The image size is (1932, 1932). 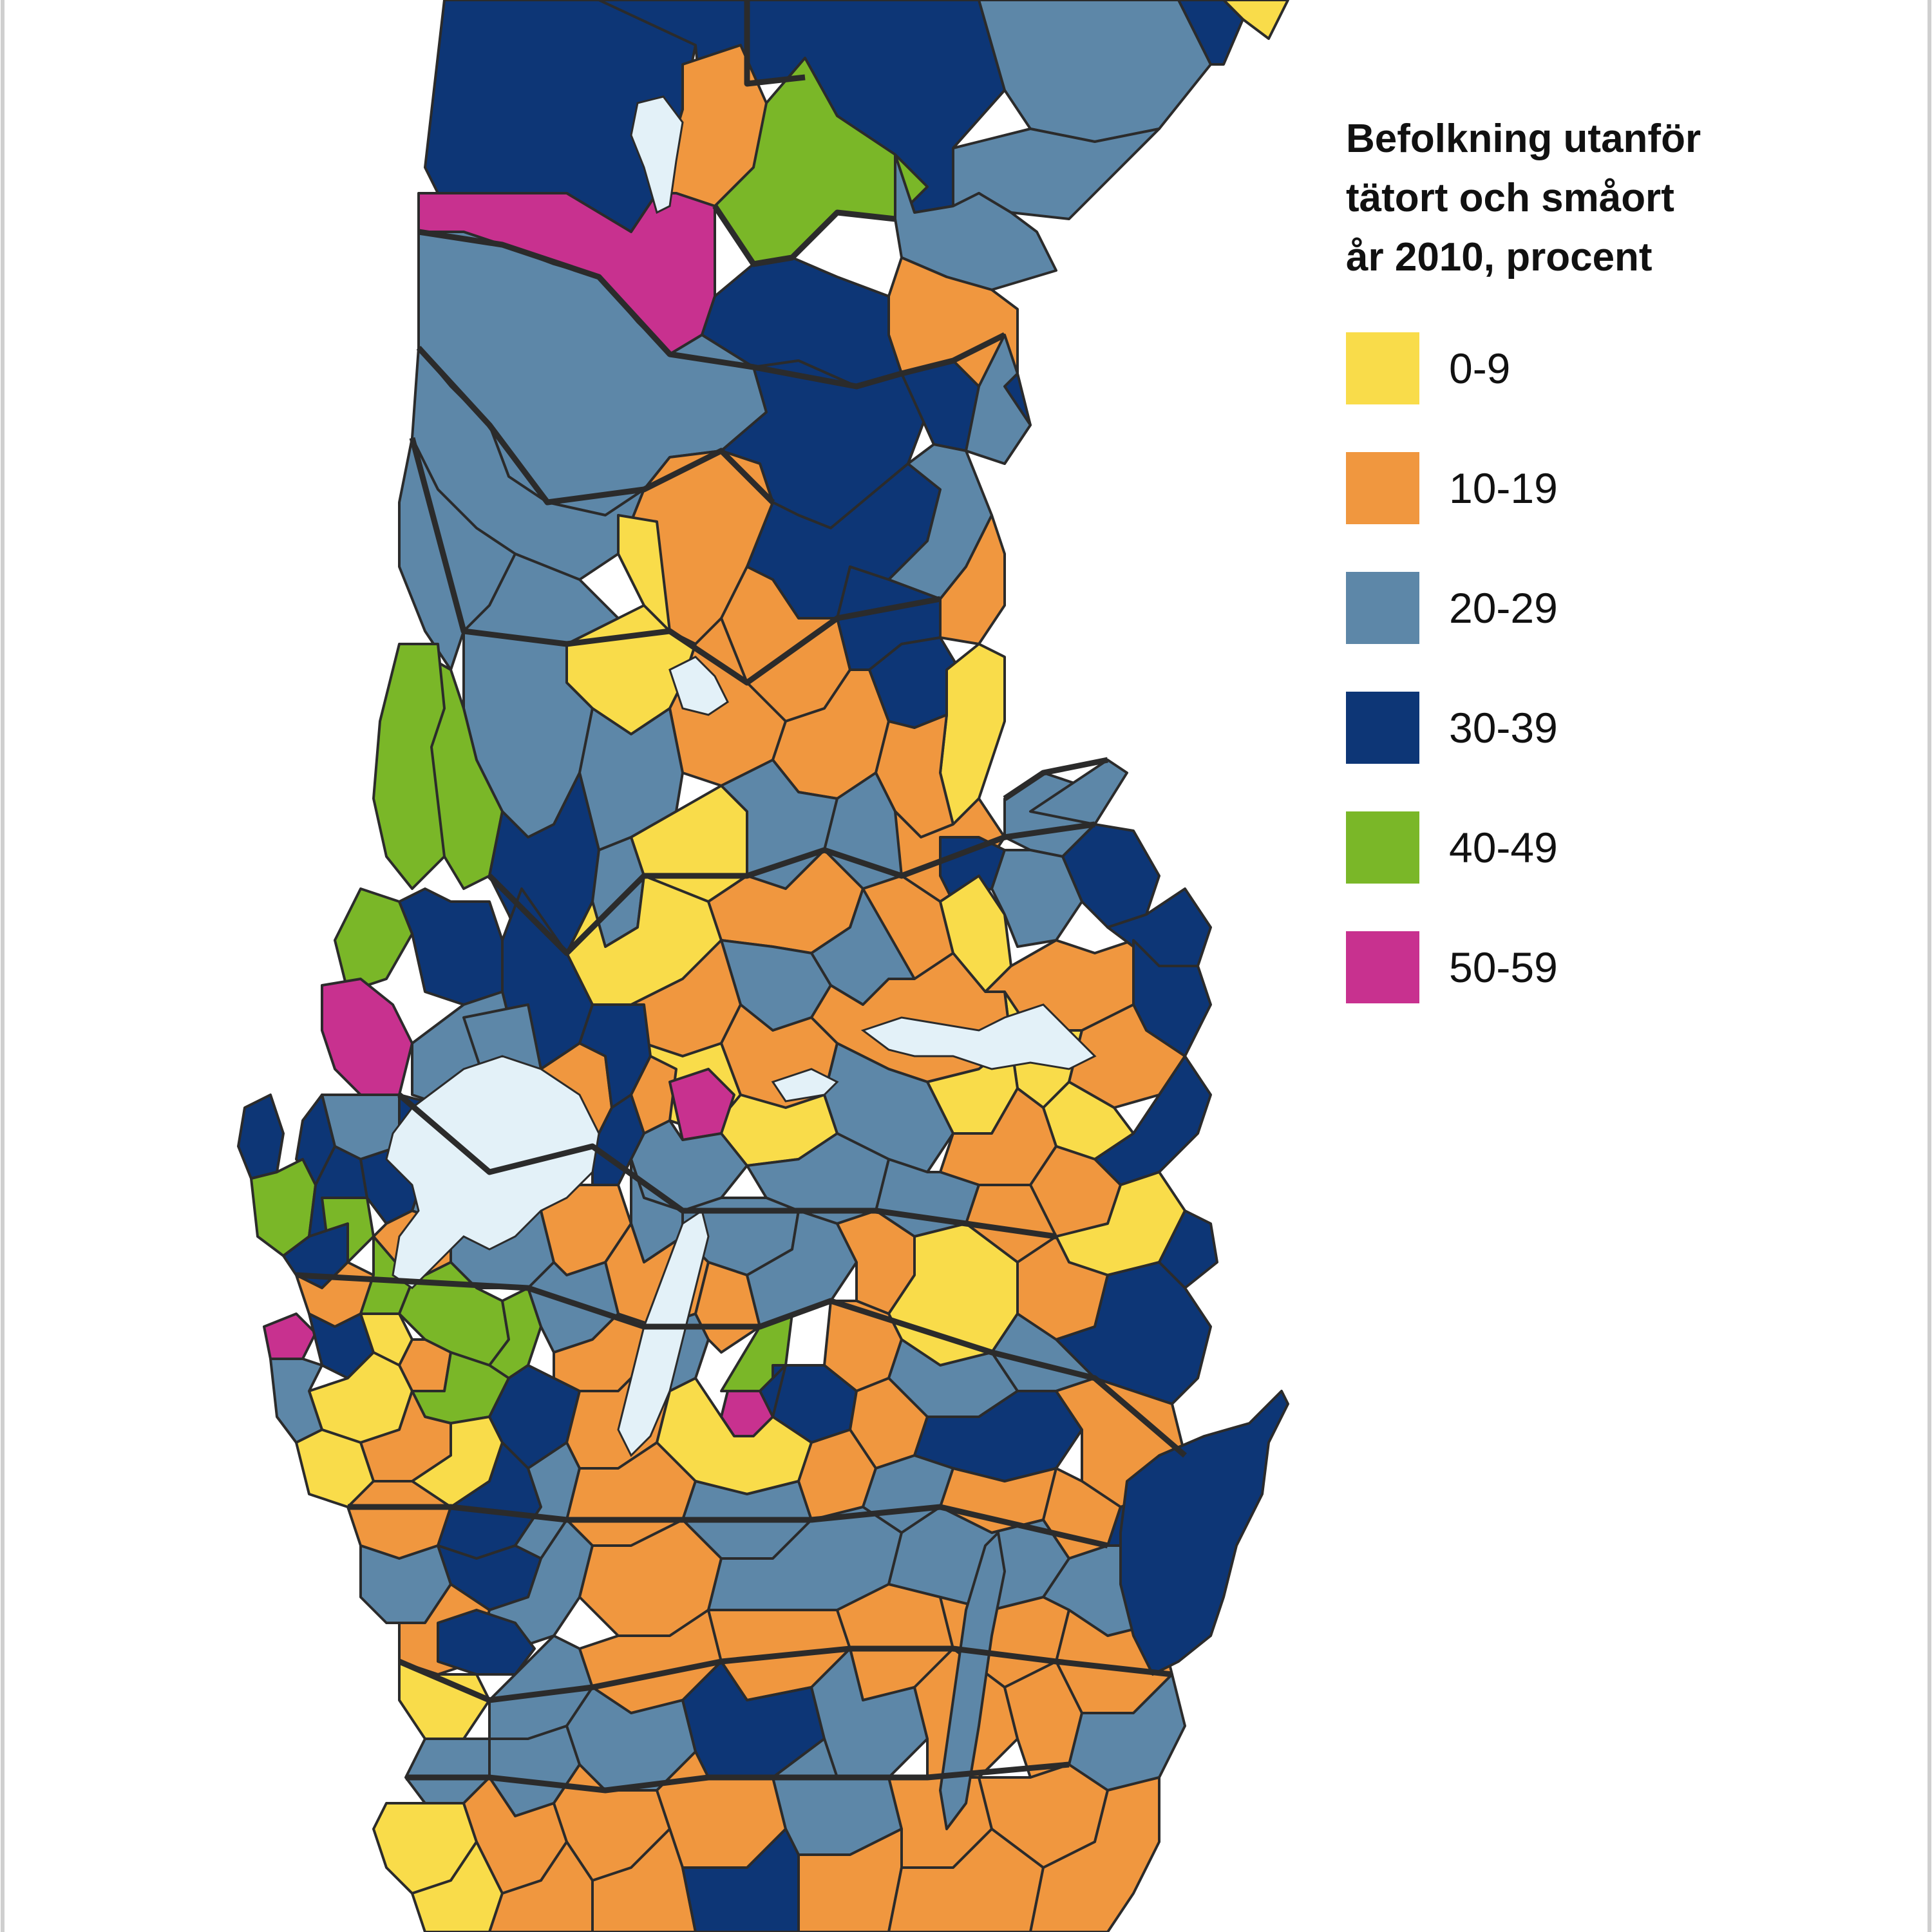 What do you see at coordinates (1504, 728) in the screenshot?
I see `legend-label-30-39: 30-39` at bounding box center [1504, 728].